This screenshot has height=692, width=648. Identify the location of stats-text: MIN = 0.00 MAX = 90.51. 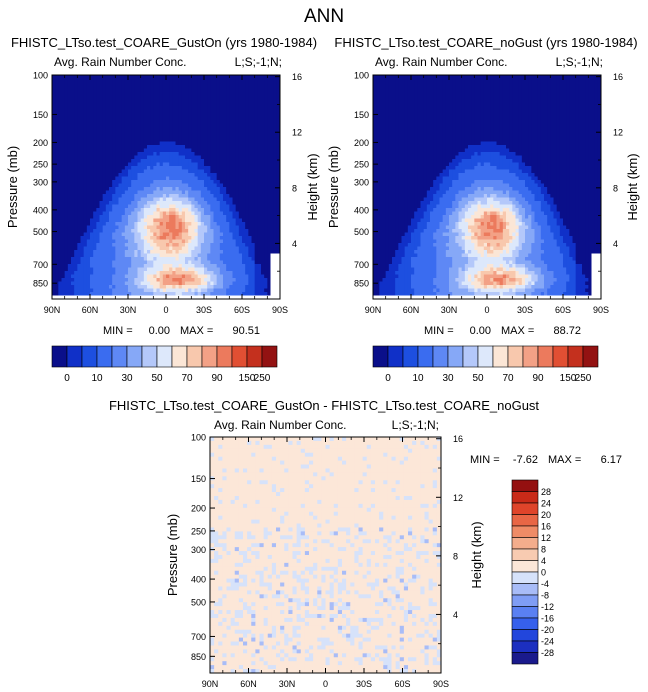
(181, 331).